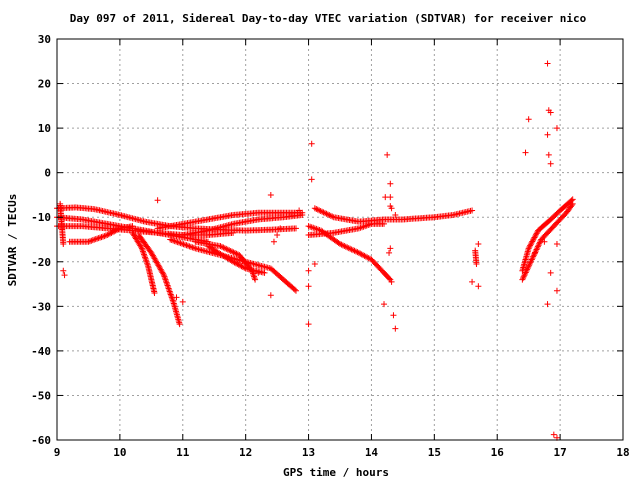 The image size is (640, 480). What do you see at coordinates (47, 173) in the screenshot?
I see `y-tick-label: 0` at bounding box center [47, 173].